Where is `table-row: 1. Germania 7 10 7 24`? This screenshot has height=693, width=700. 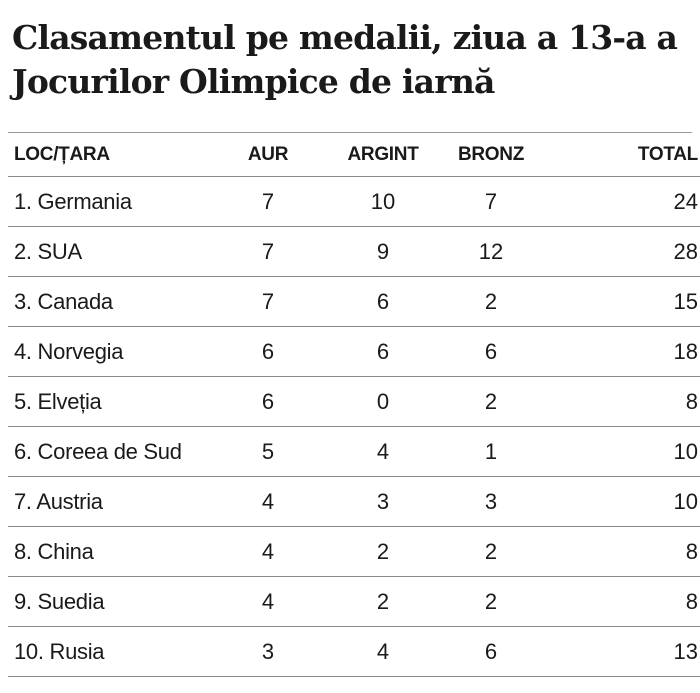
table-row: 1. Germania 7 10 7 24 is located at coordinates (354, 201).